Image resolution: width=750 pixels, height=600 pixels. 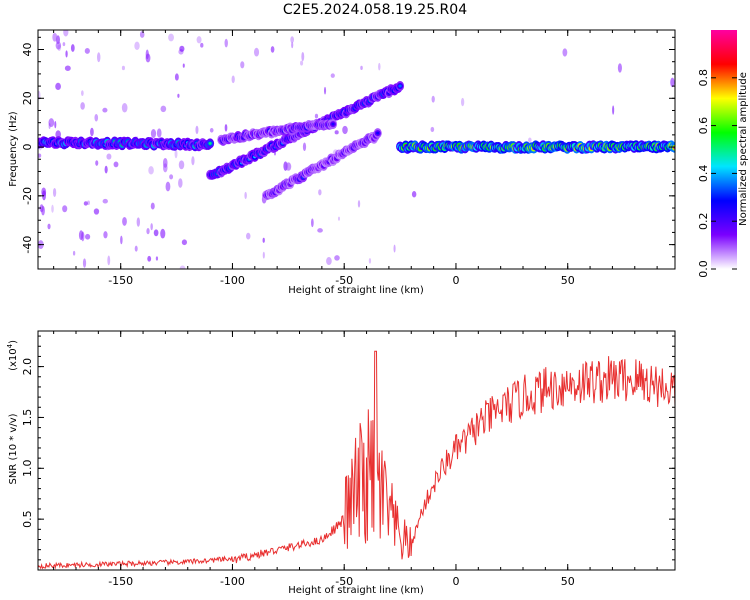 What do you see at coordinates (27, 147) in the screenshot?
I see `y-tick-label: 0` at bounding box center [27, 147].